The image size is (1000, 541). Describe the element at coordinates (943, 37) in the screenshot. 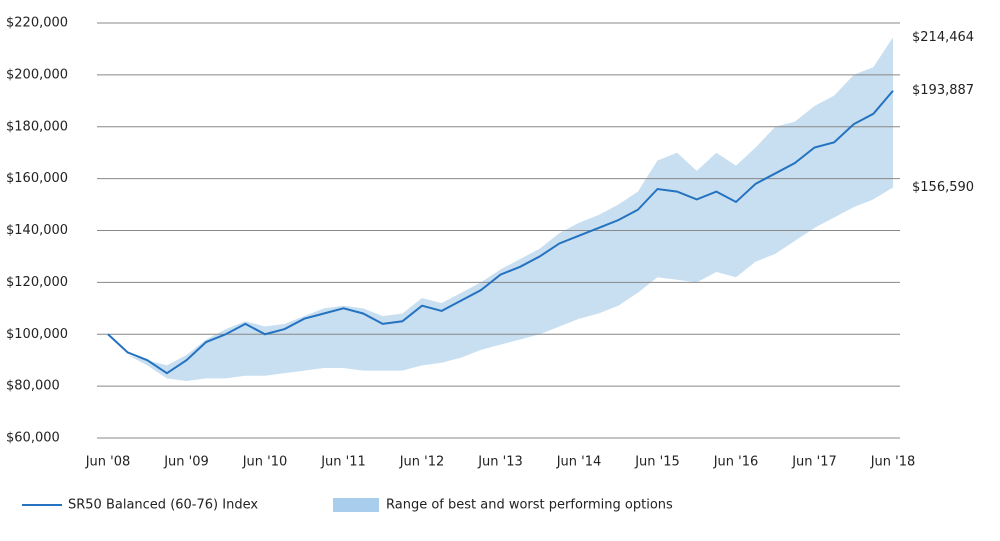

I see `end-label: $214,464` at that location.